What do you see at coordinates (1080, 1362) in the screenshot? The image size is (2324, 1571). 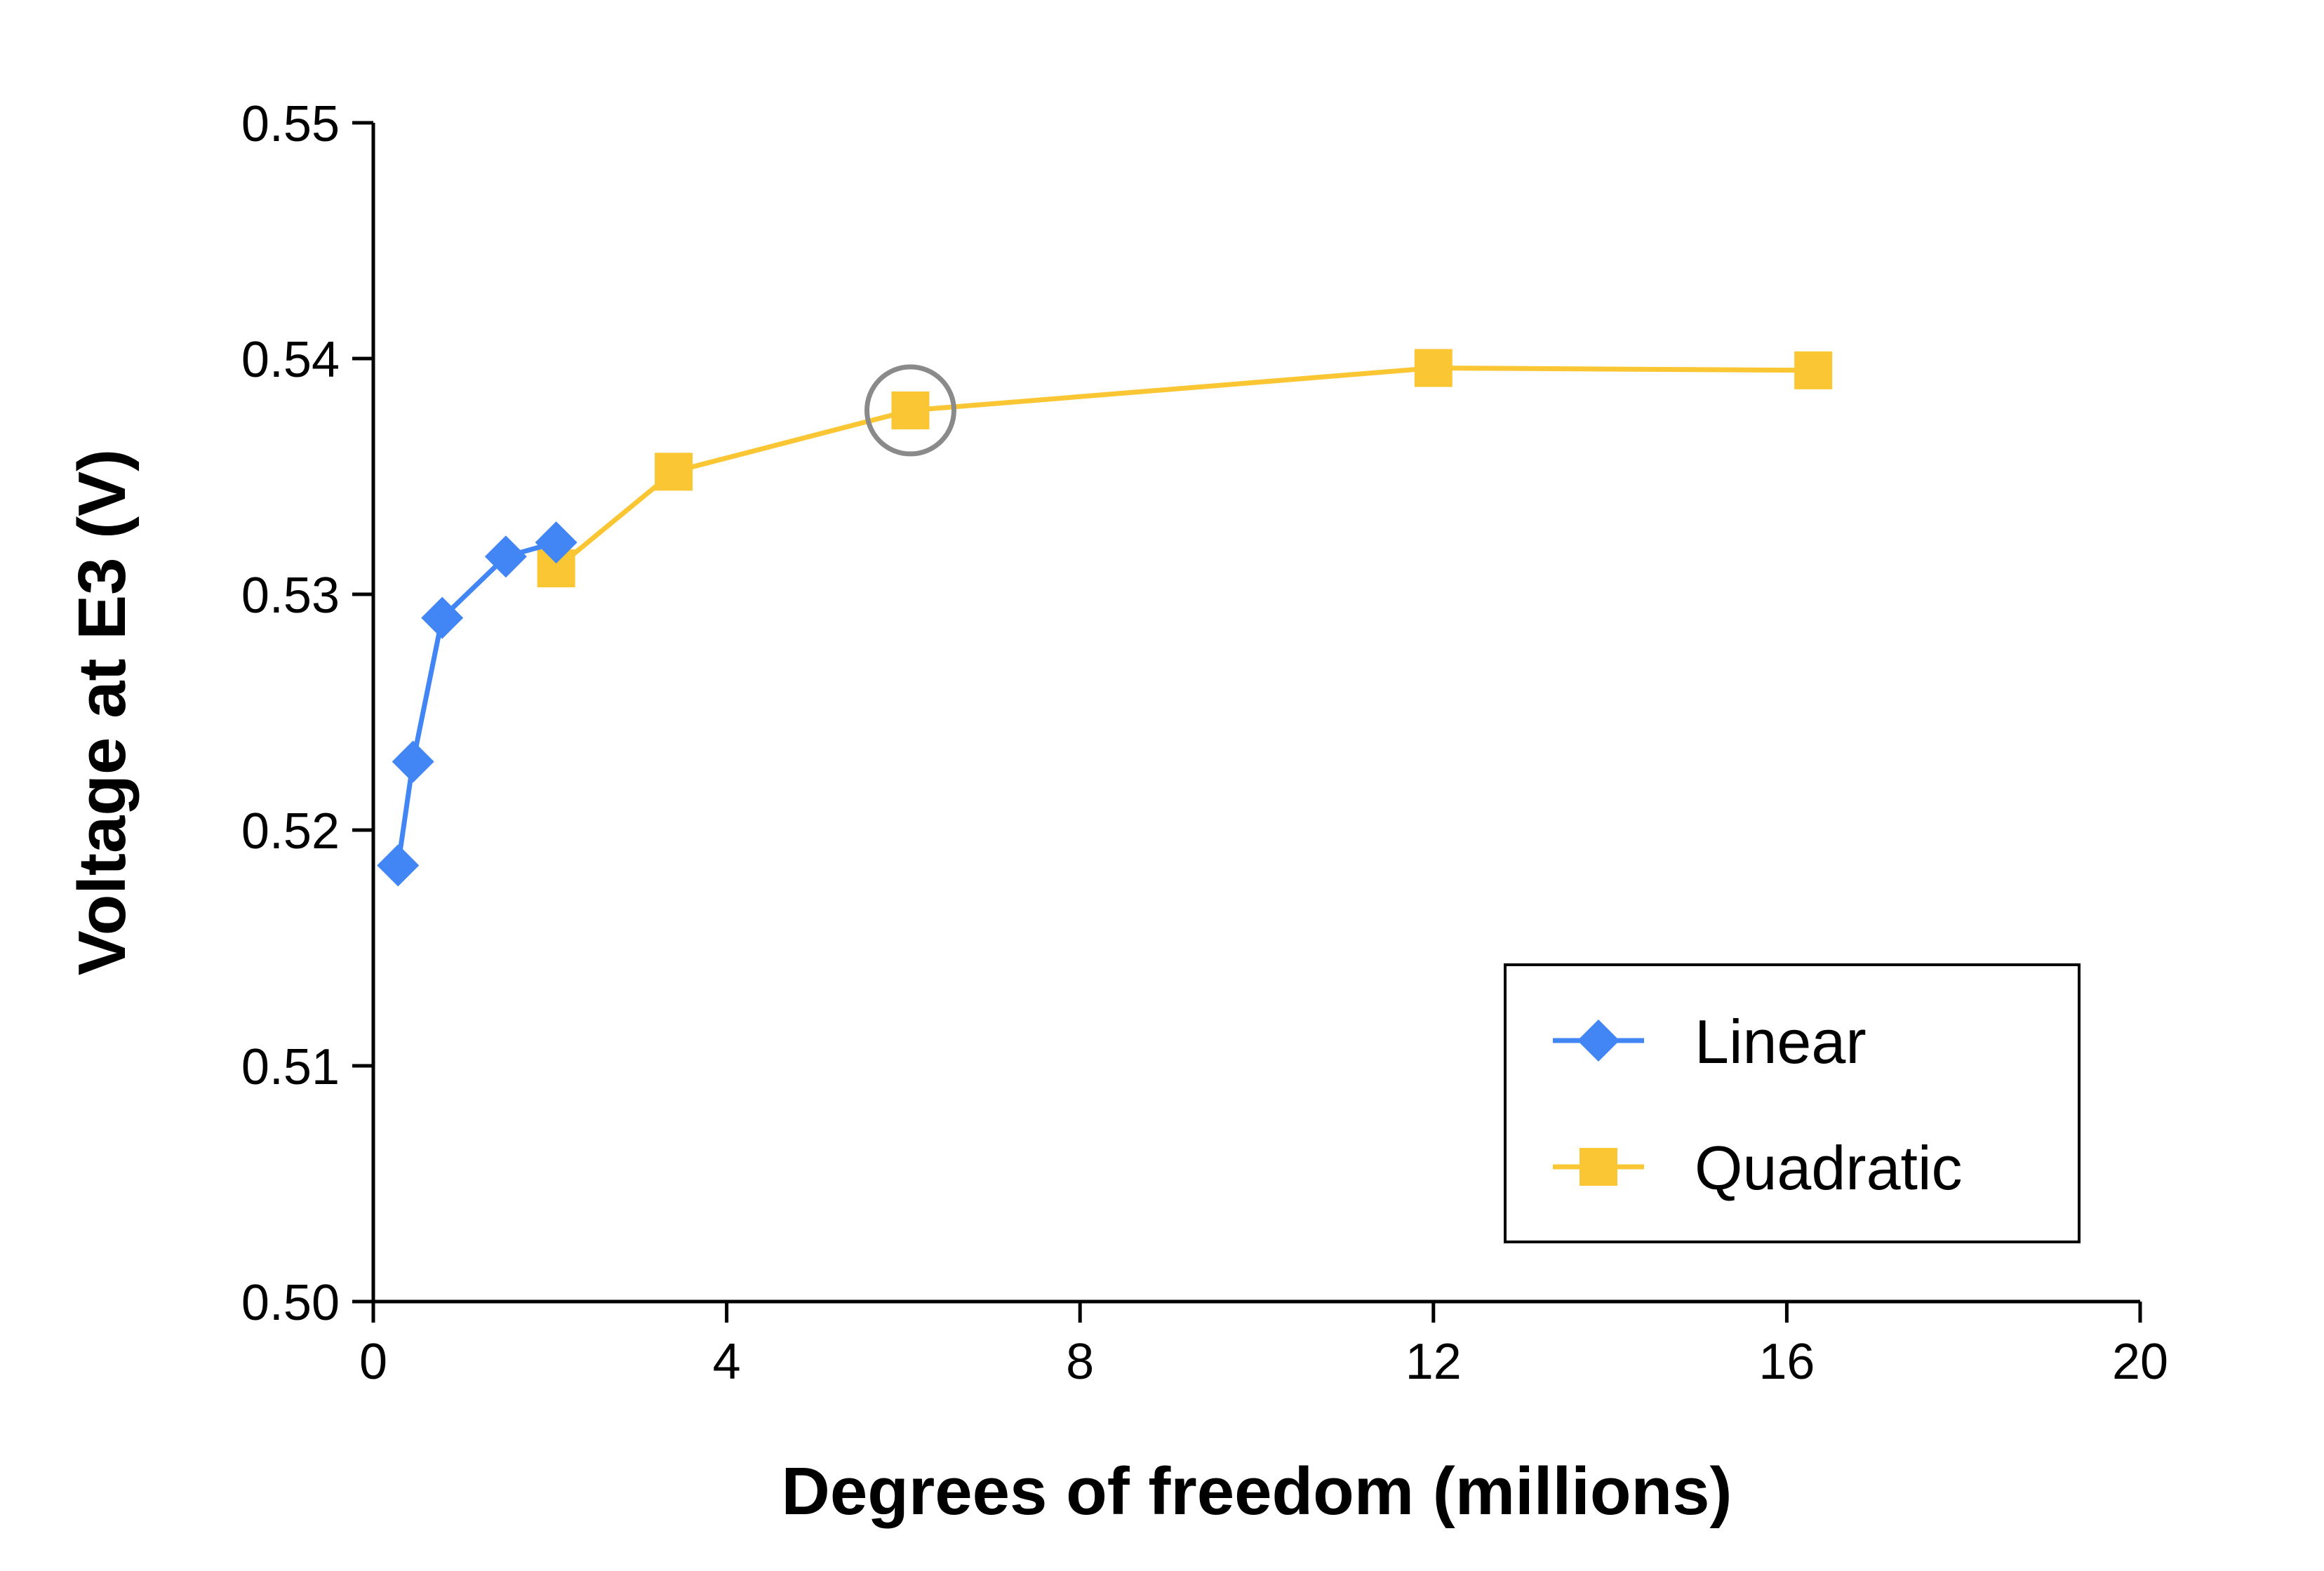 I see `x-tick-label: 8` at bounding box center [1080, 1362].